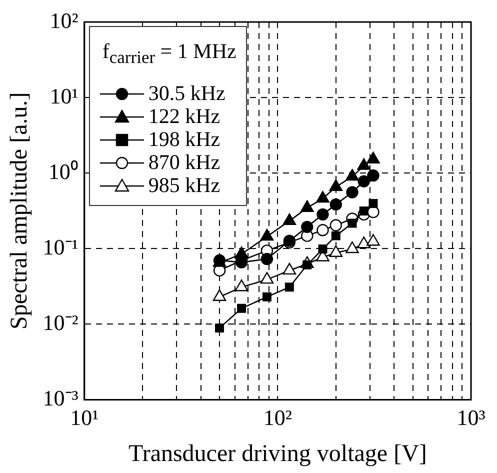 The width and height of the screenshot is (497, 473). Describe the element at coordinates (277, 453) in the screenshot. I see `x-axis-title: Transducer driving voltage [V]` at that location.